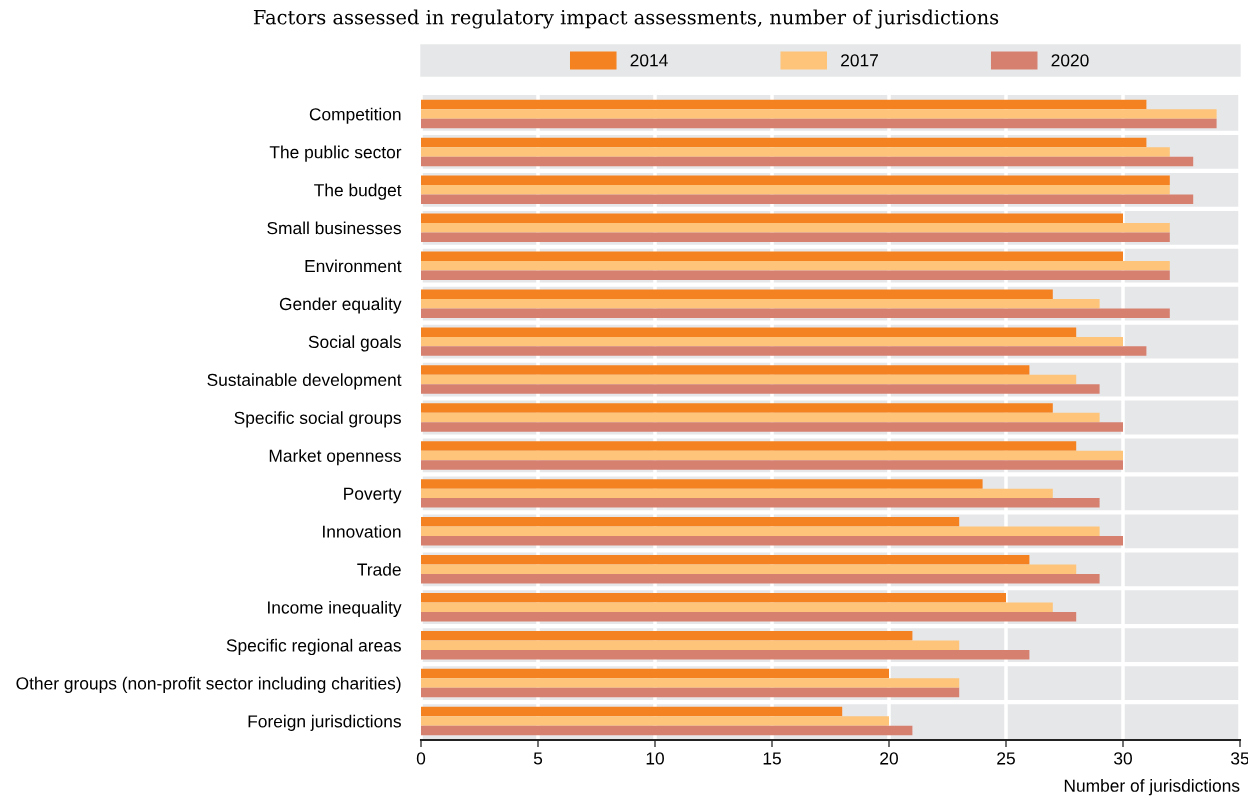 Image resolution: width=1248 pixels, height=798 pixels. What do you see at coordinates (353, 266) in the screenshot?
I see `y-tick-label: Environment` at bounding box center [353, 266].